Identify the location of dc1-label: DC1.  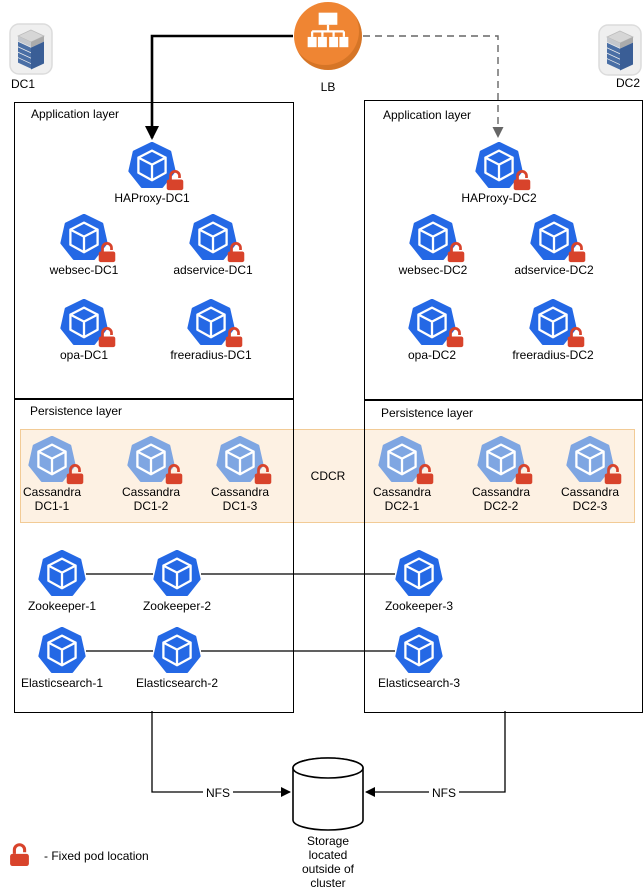
(23, 84).